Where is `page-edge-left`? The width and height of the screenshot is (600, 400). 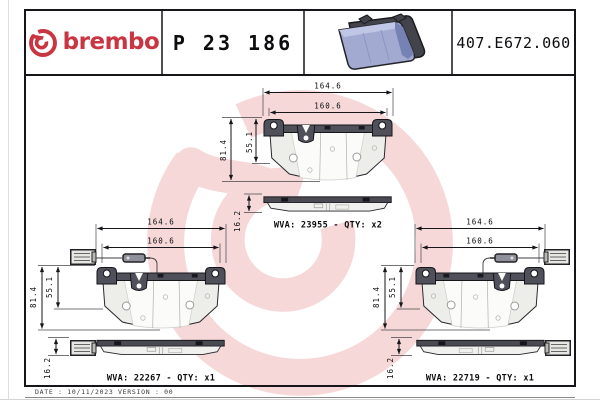
page-edge-left is located at coordinates (8, 200).